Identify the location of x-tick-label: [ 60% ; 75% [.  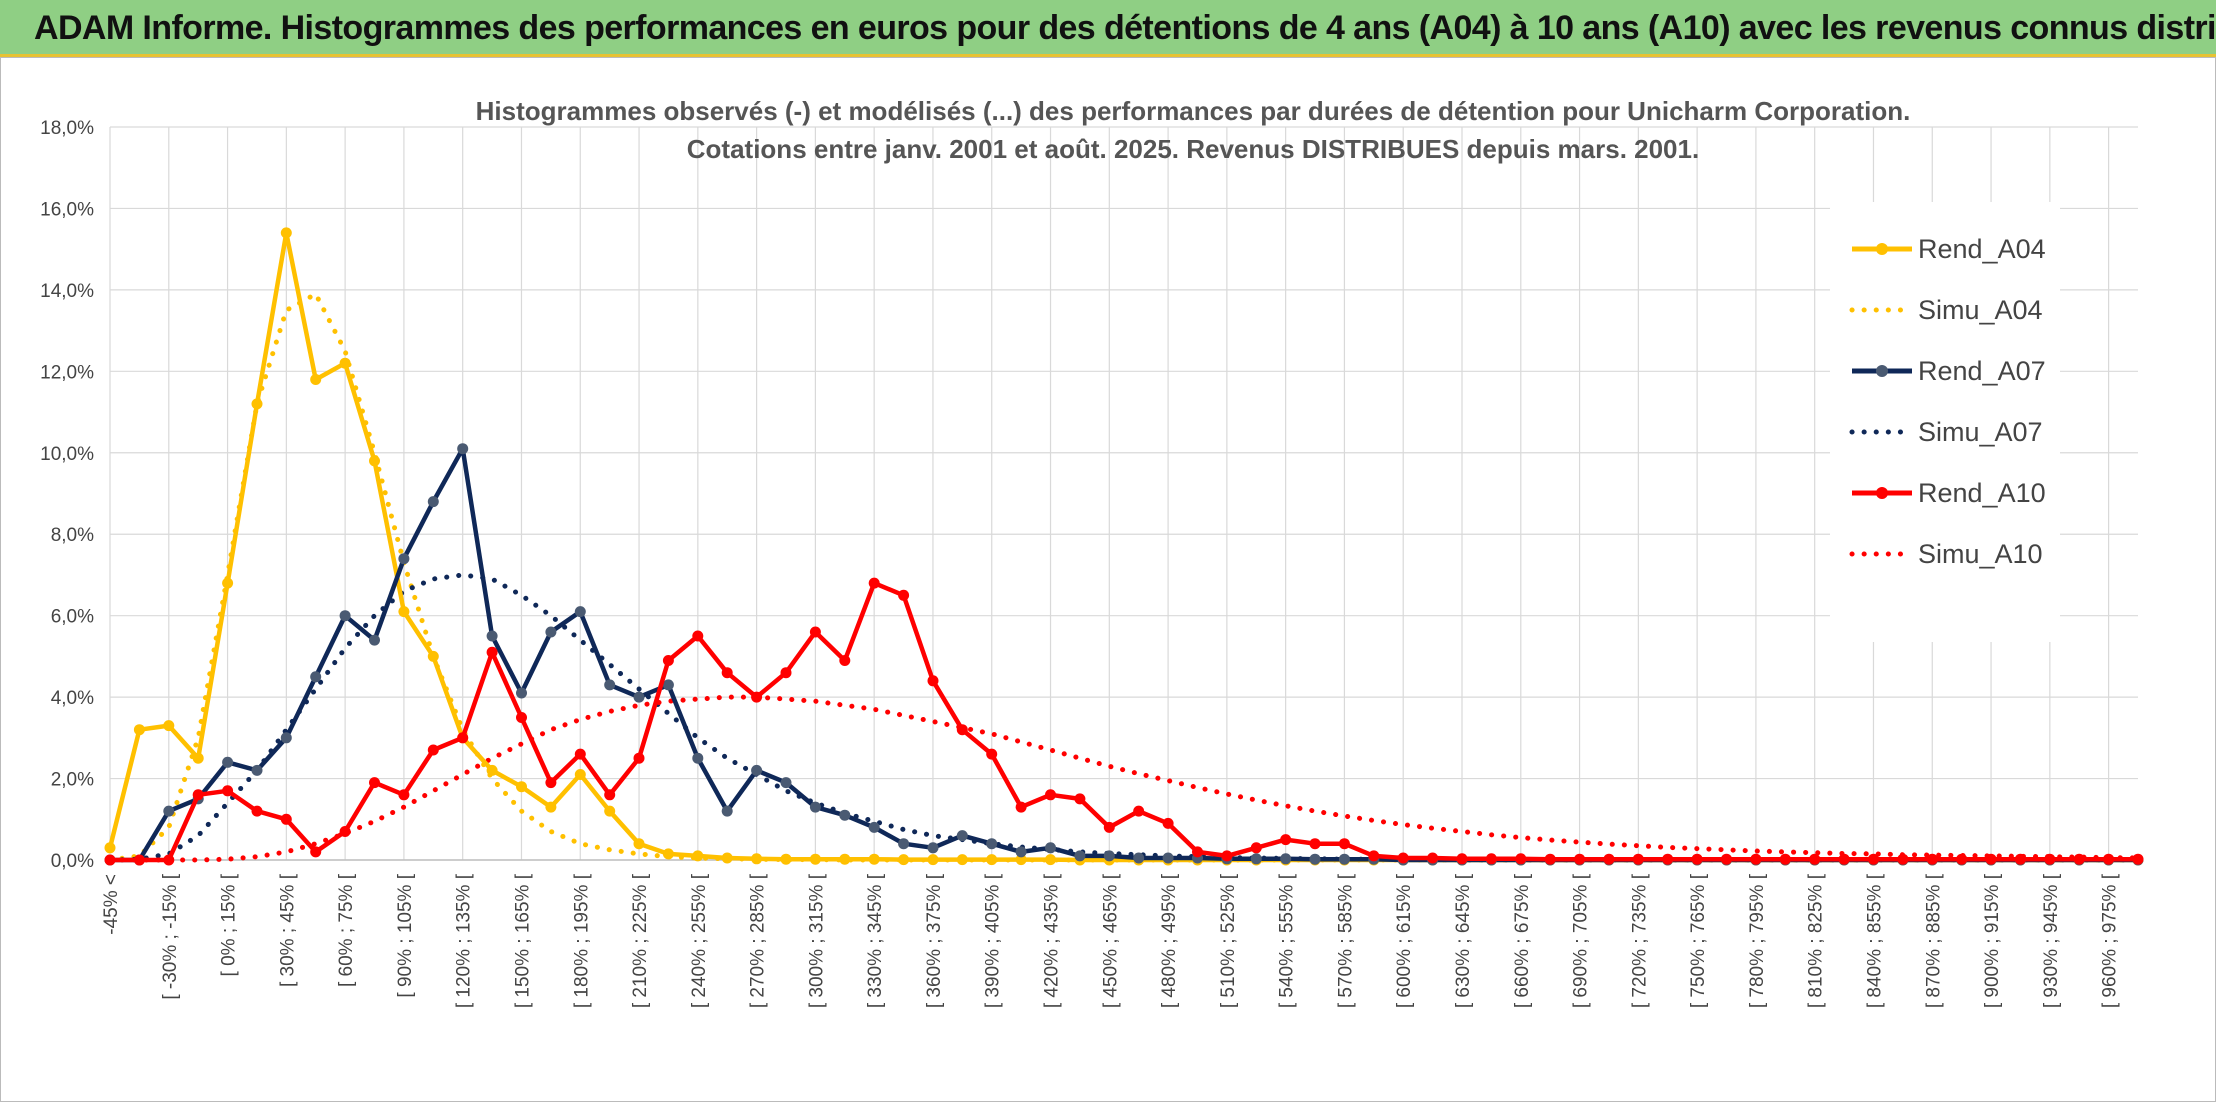
(346, 930).